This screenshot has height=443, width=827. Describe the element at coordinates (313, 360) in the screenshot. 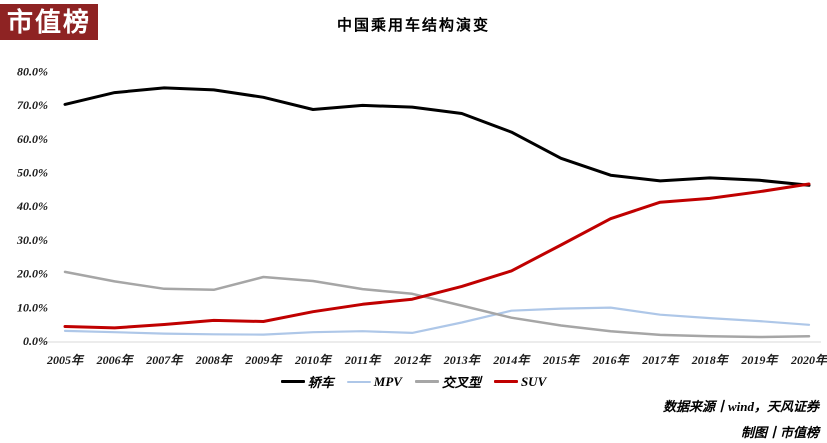

I see `x-axis-tick-label: 2010年` at that location.